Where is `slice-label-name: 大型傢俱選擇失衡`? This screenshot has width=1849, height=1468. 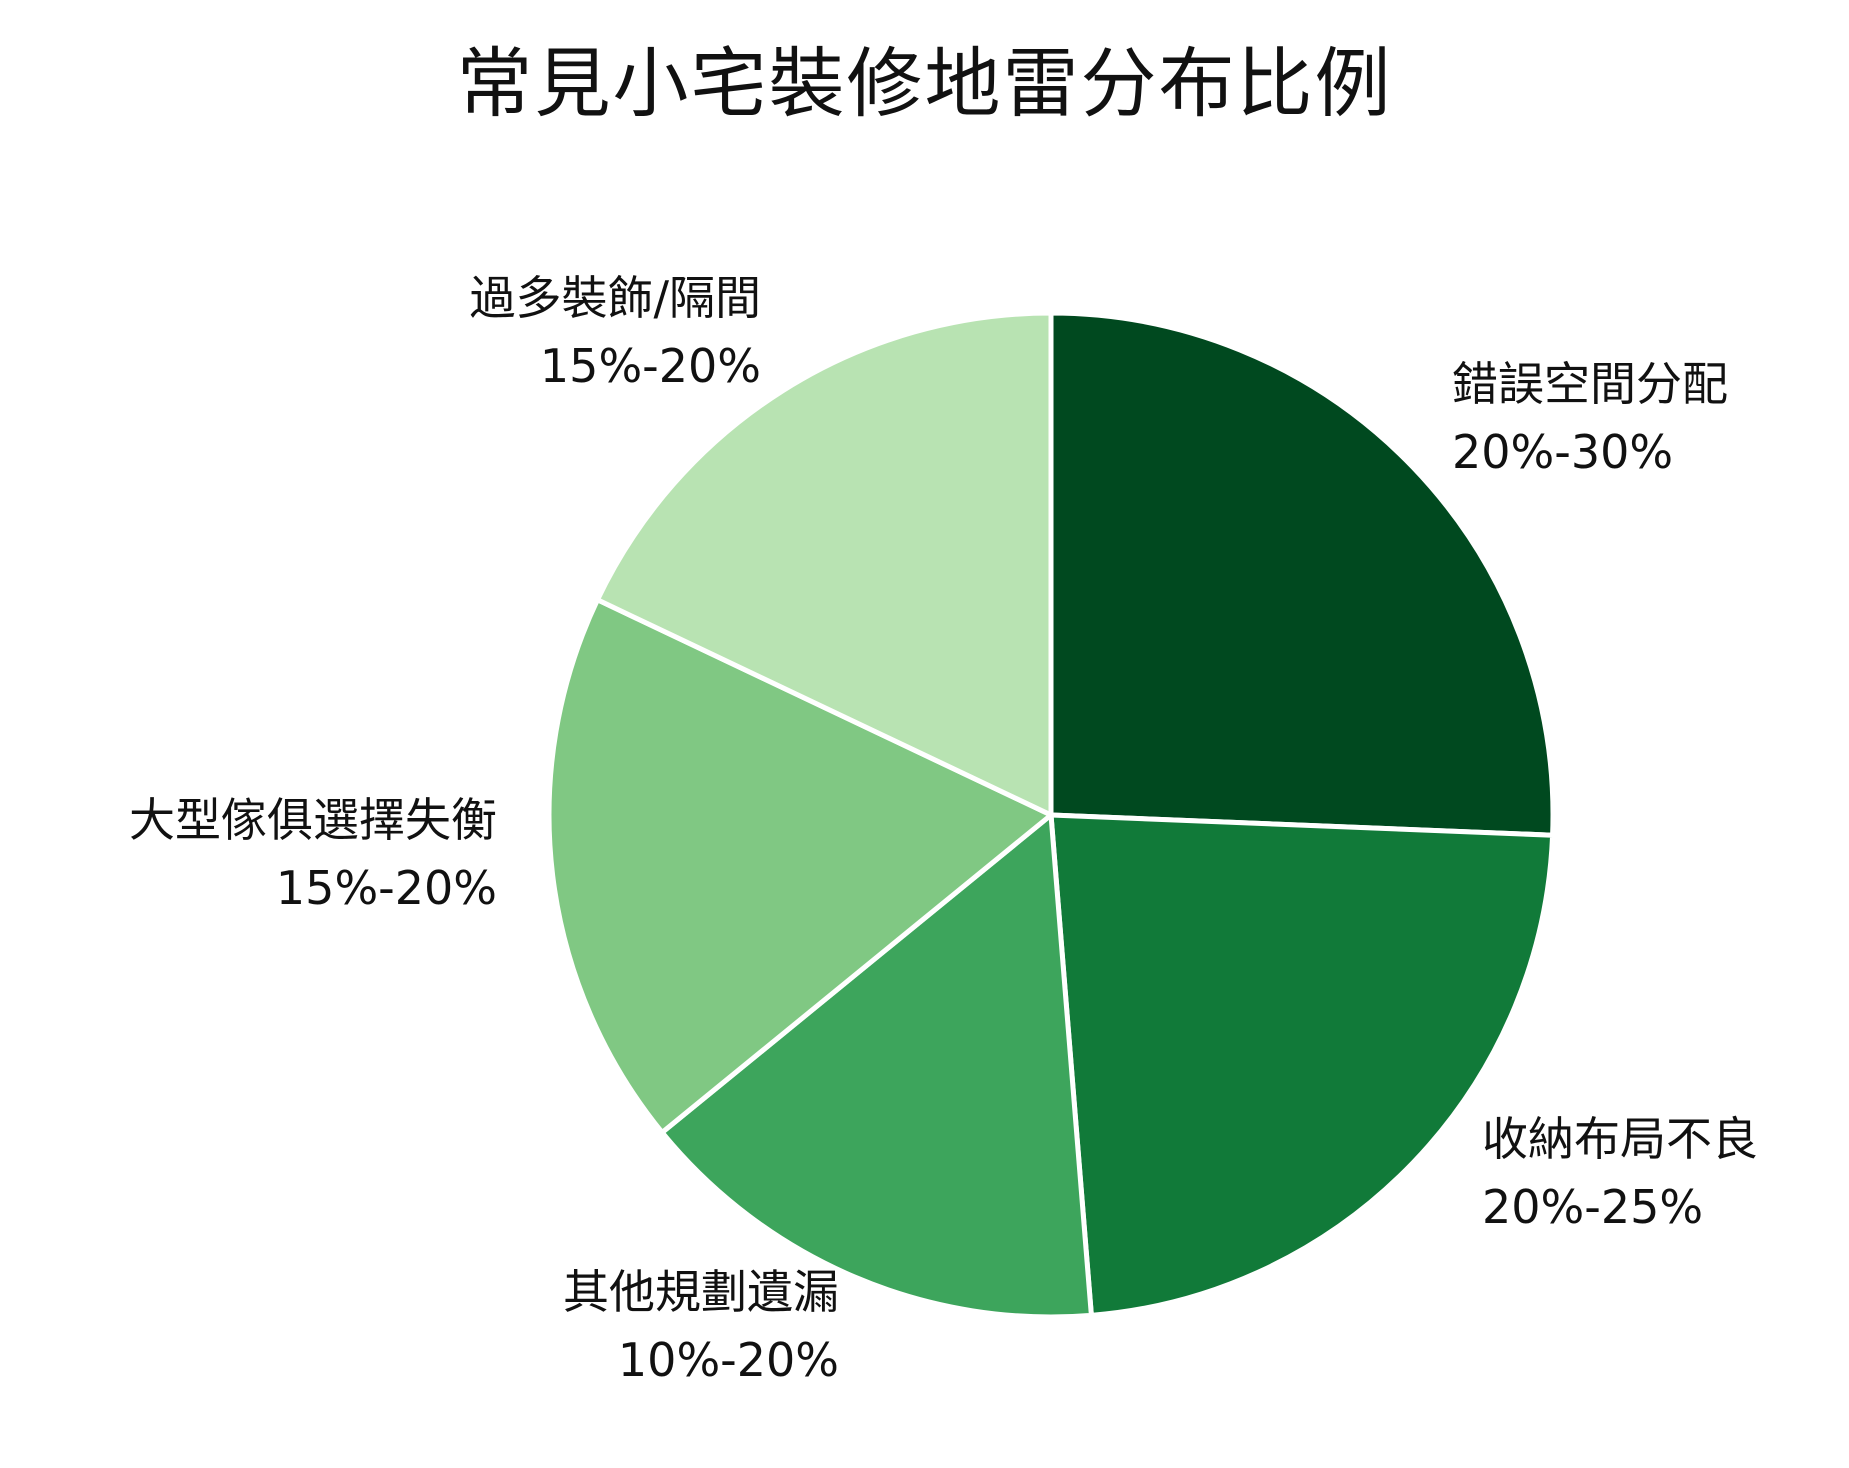 slice-label-name: 大型傢俱選擇失衡 is located at coordinates (313, 820).